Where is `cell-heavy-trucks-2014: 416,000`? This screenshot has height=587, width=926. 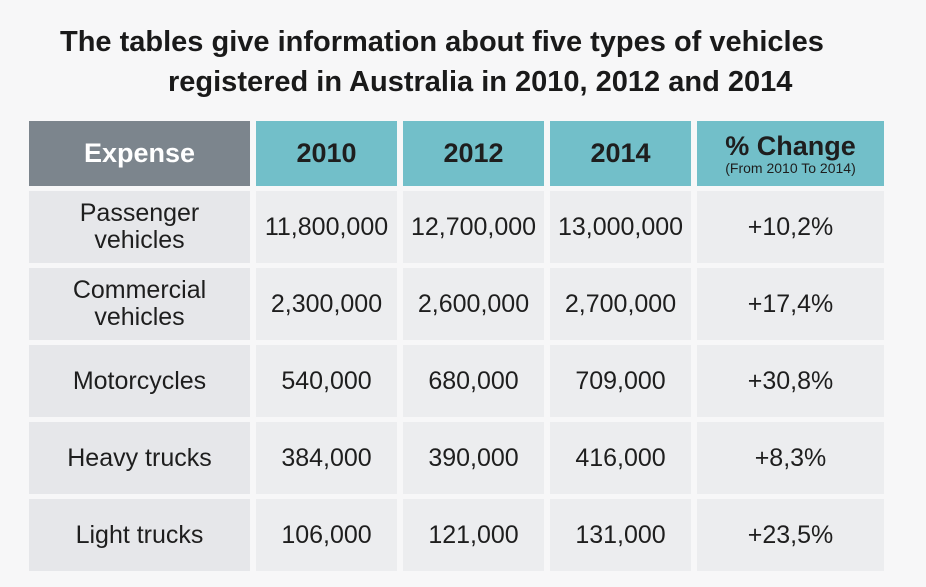 cell-heavy-trucks-2014: 416,000 is located at coordinates (620, 458).